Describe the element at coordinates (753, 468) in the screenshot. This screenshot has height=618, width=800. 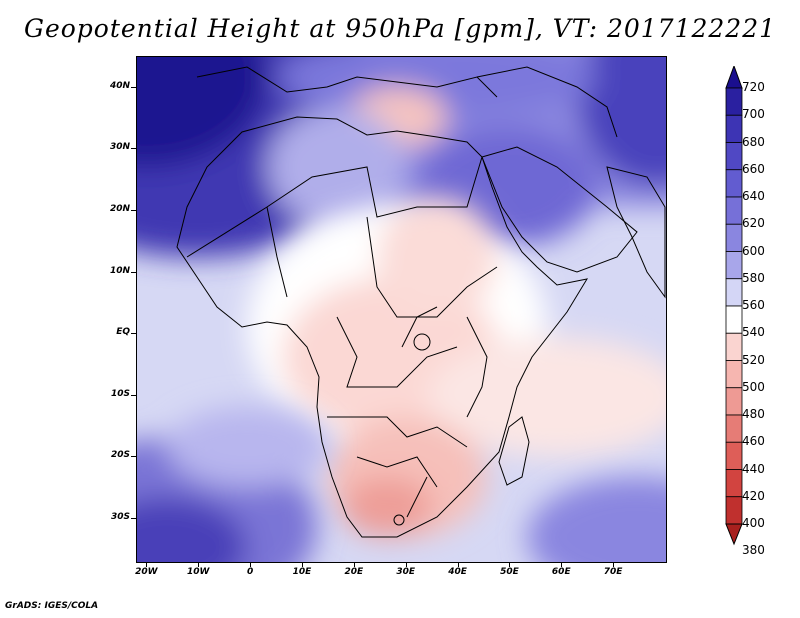
I see `colorbar-level-label: 440` at that location.